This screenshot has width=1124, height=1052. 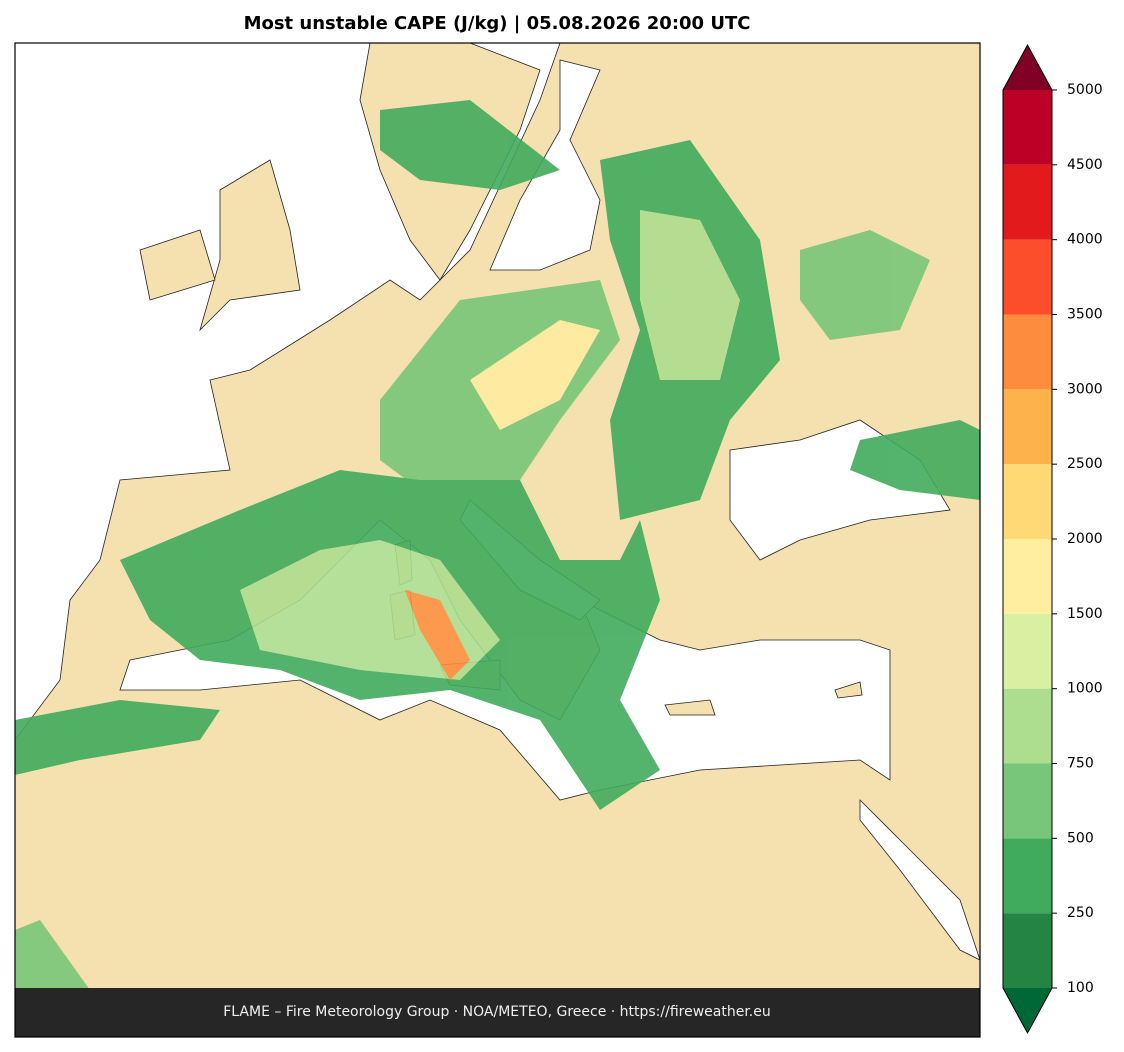 I want to click on colorbar-tick-label: 3000, so click(x=1085, y=389).